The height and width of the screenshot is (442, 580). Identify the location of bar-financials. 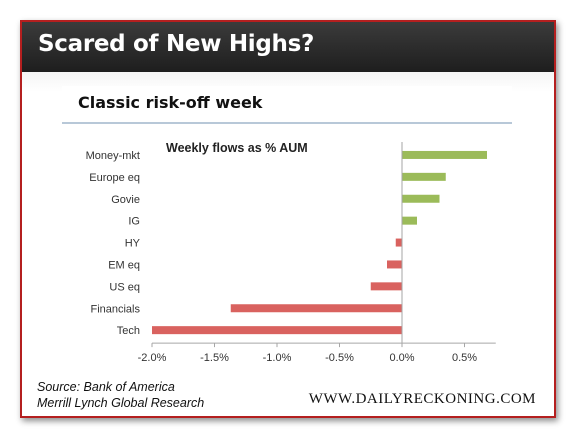
(316, 308).